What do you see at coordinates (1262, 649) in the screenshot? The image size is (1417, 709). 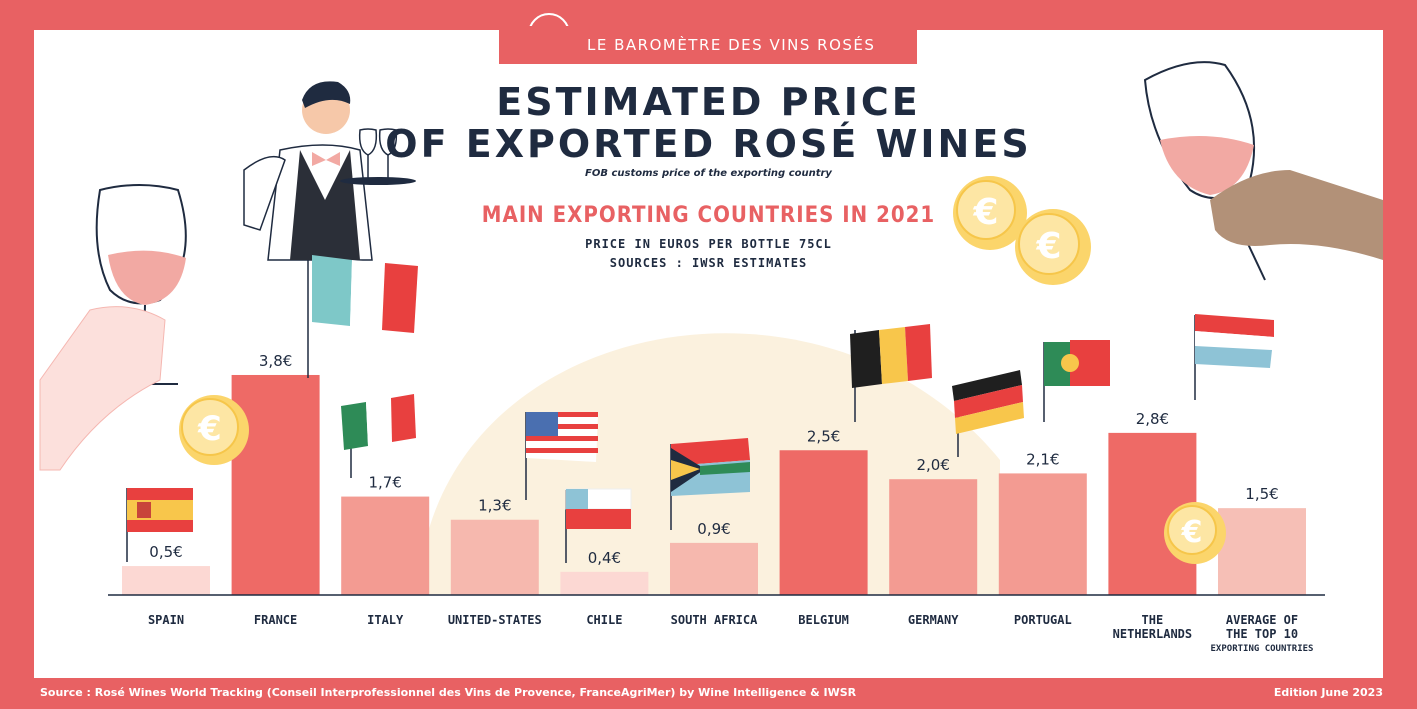 I see `category-note-10: EXPORTING COUNTRIES` at bounding box center [1262, 649].